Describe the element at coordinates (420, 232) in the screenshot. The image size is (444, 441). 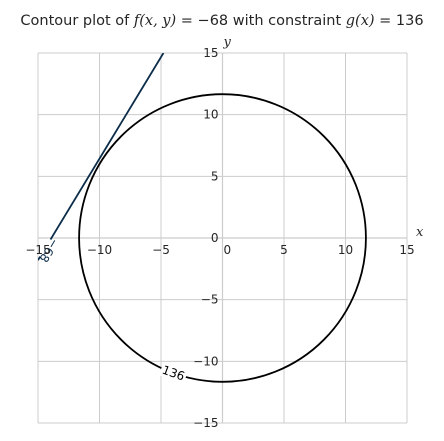
I see `x-axis-label: x` at that location.